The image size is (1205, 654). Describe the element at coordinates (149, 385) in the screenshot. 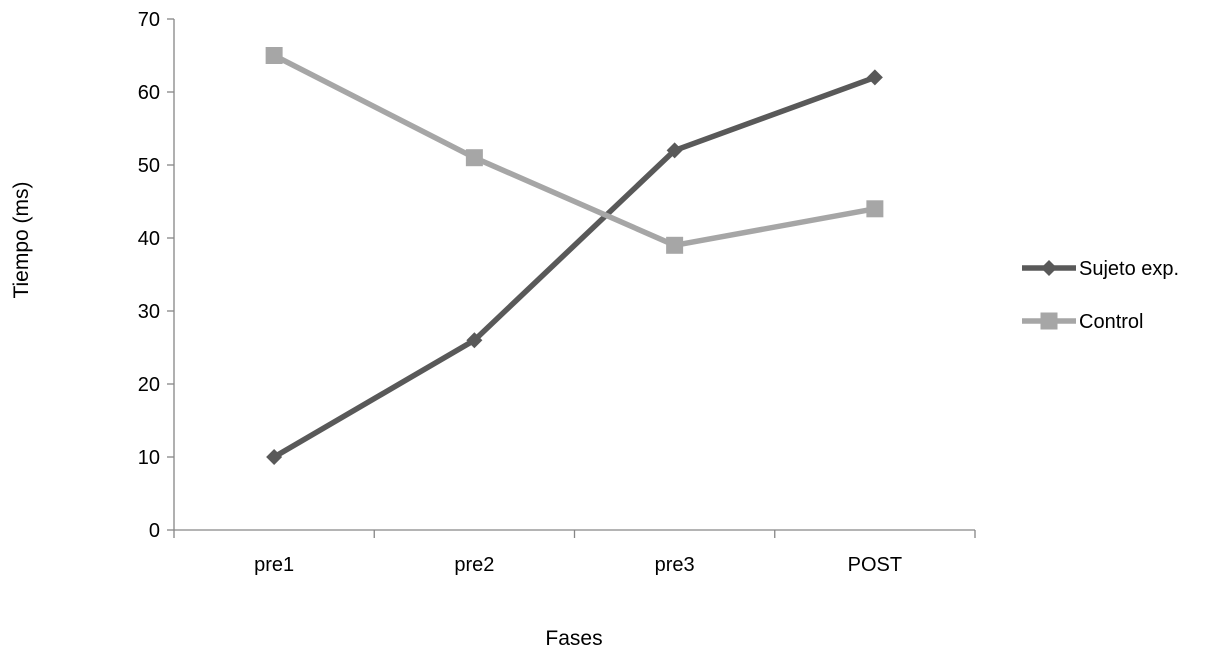

I see `y-tick-label: 20` at that location.